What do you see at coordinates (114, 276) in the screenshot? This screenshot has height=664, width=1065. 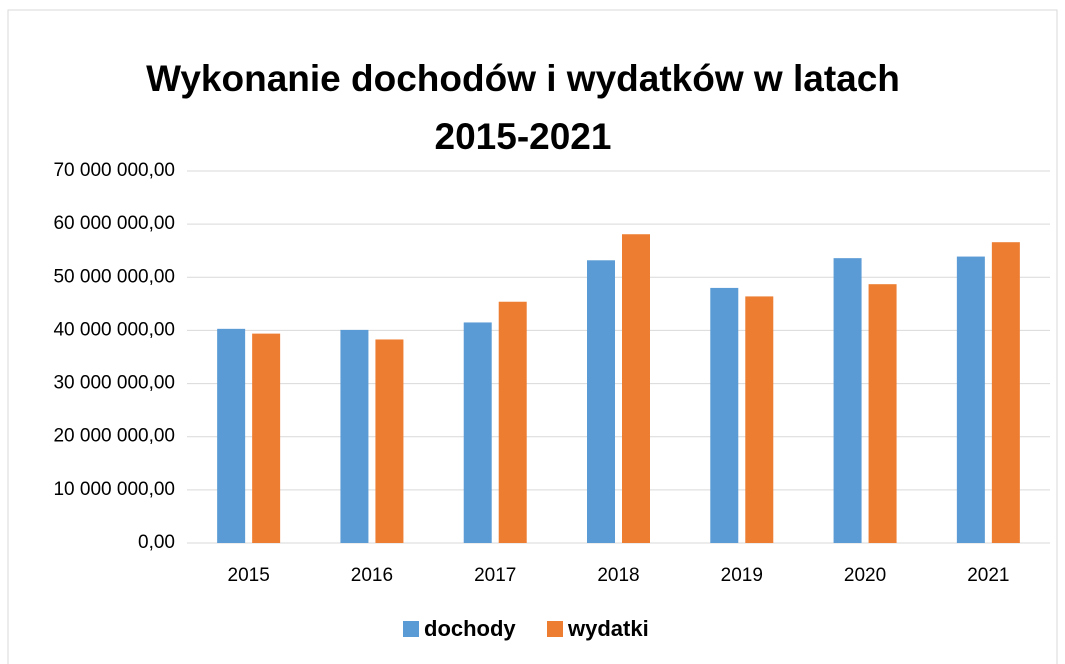 I see `y-tick-label: 50 000 000,00` at bounding box center [114, 276].